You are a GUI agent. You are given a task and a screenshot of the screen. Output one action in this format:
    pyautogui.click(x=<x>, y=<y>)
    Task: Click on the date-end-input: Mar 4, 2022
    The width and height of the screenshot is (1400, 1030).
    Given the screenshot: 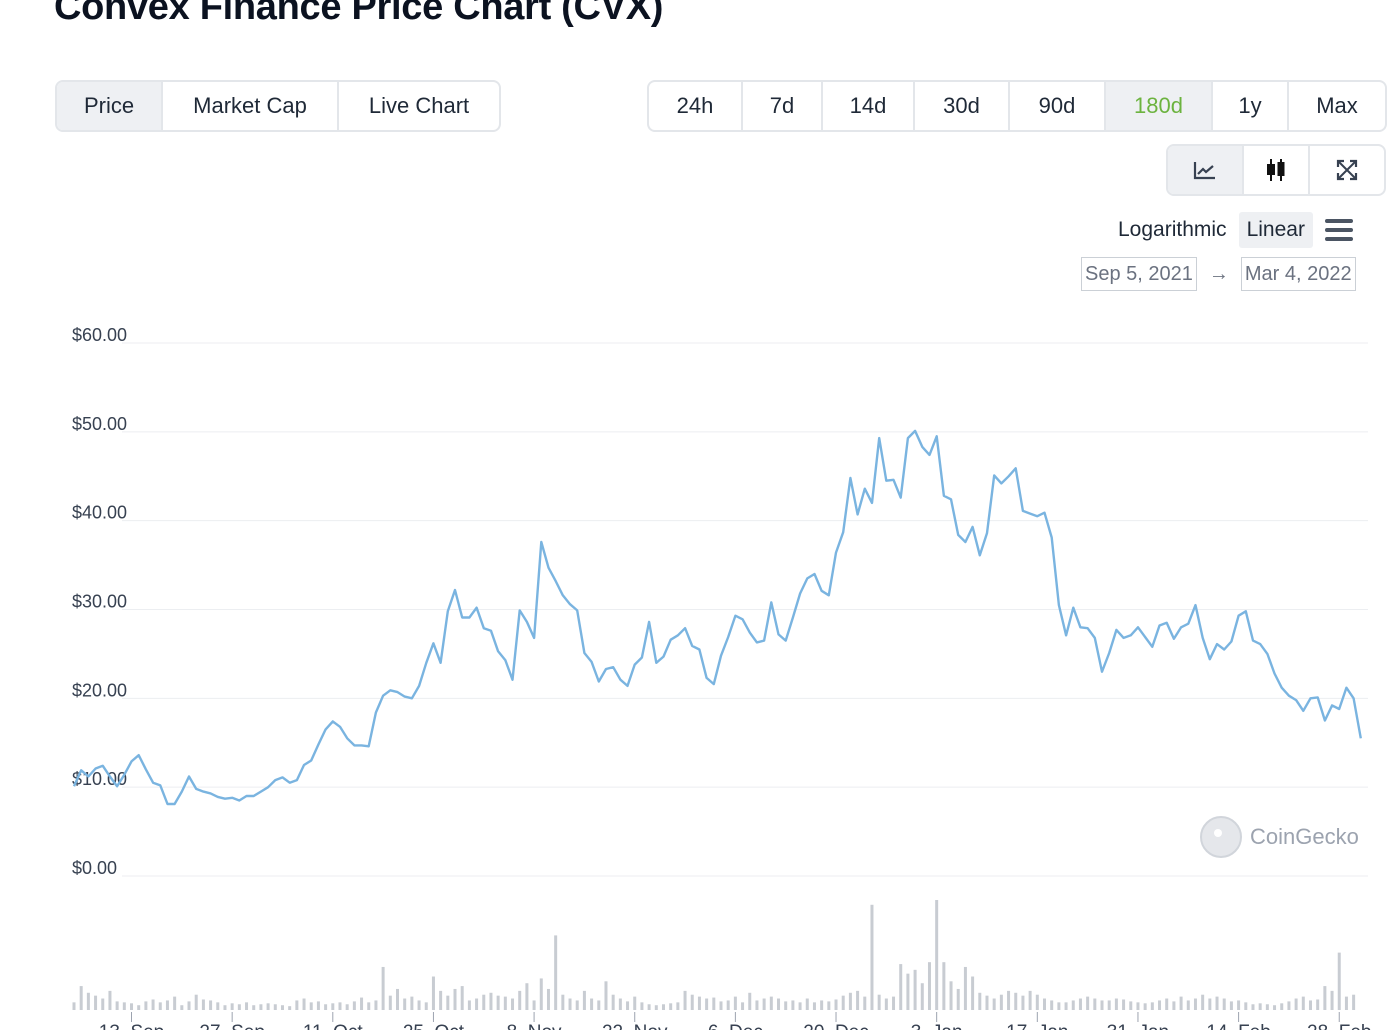 What is the action you would take?
    pyautogui.click(x=1298, y=274)
    